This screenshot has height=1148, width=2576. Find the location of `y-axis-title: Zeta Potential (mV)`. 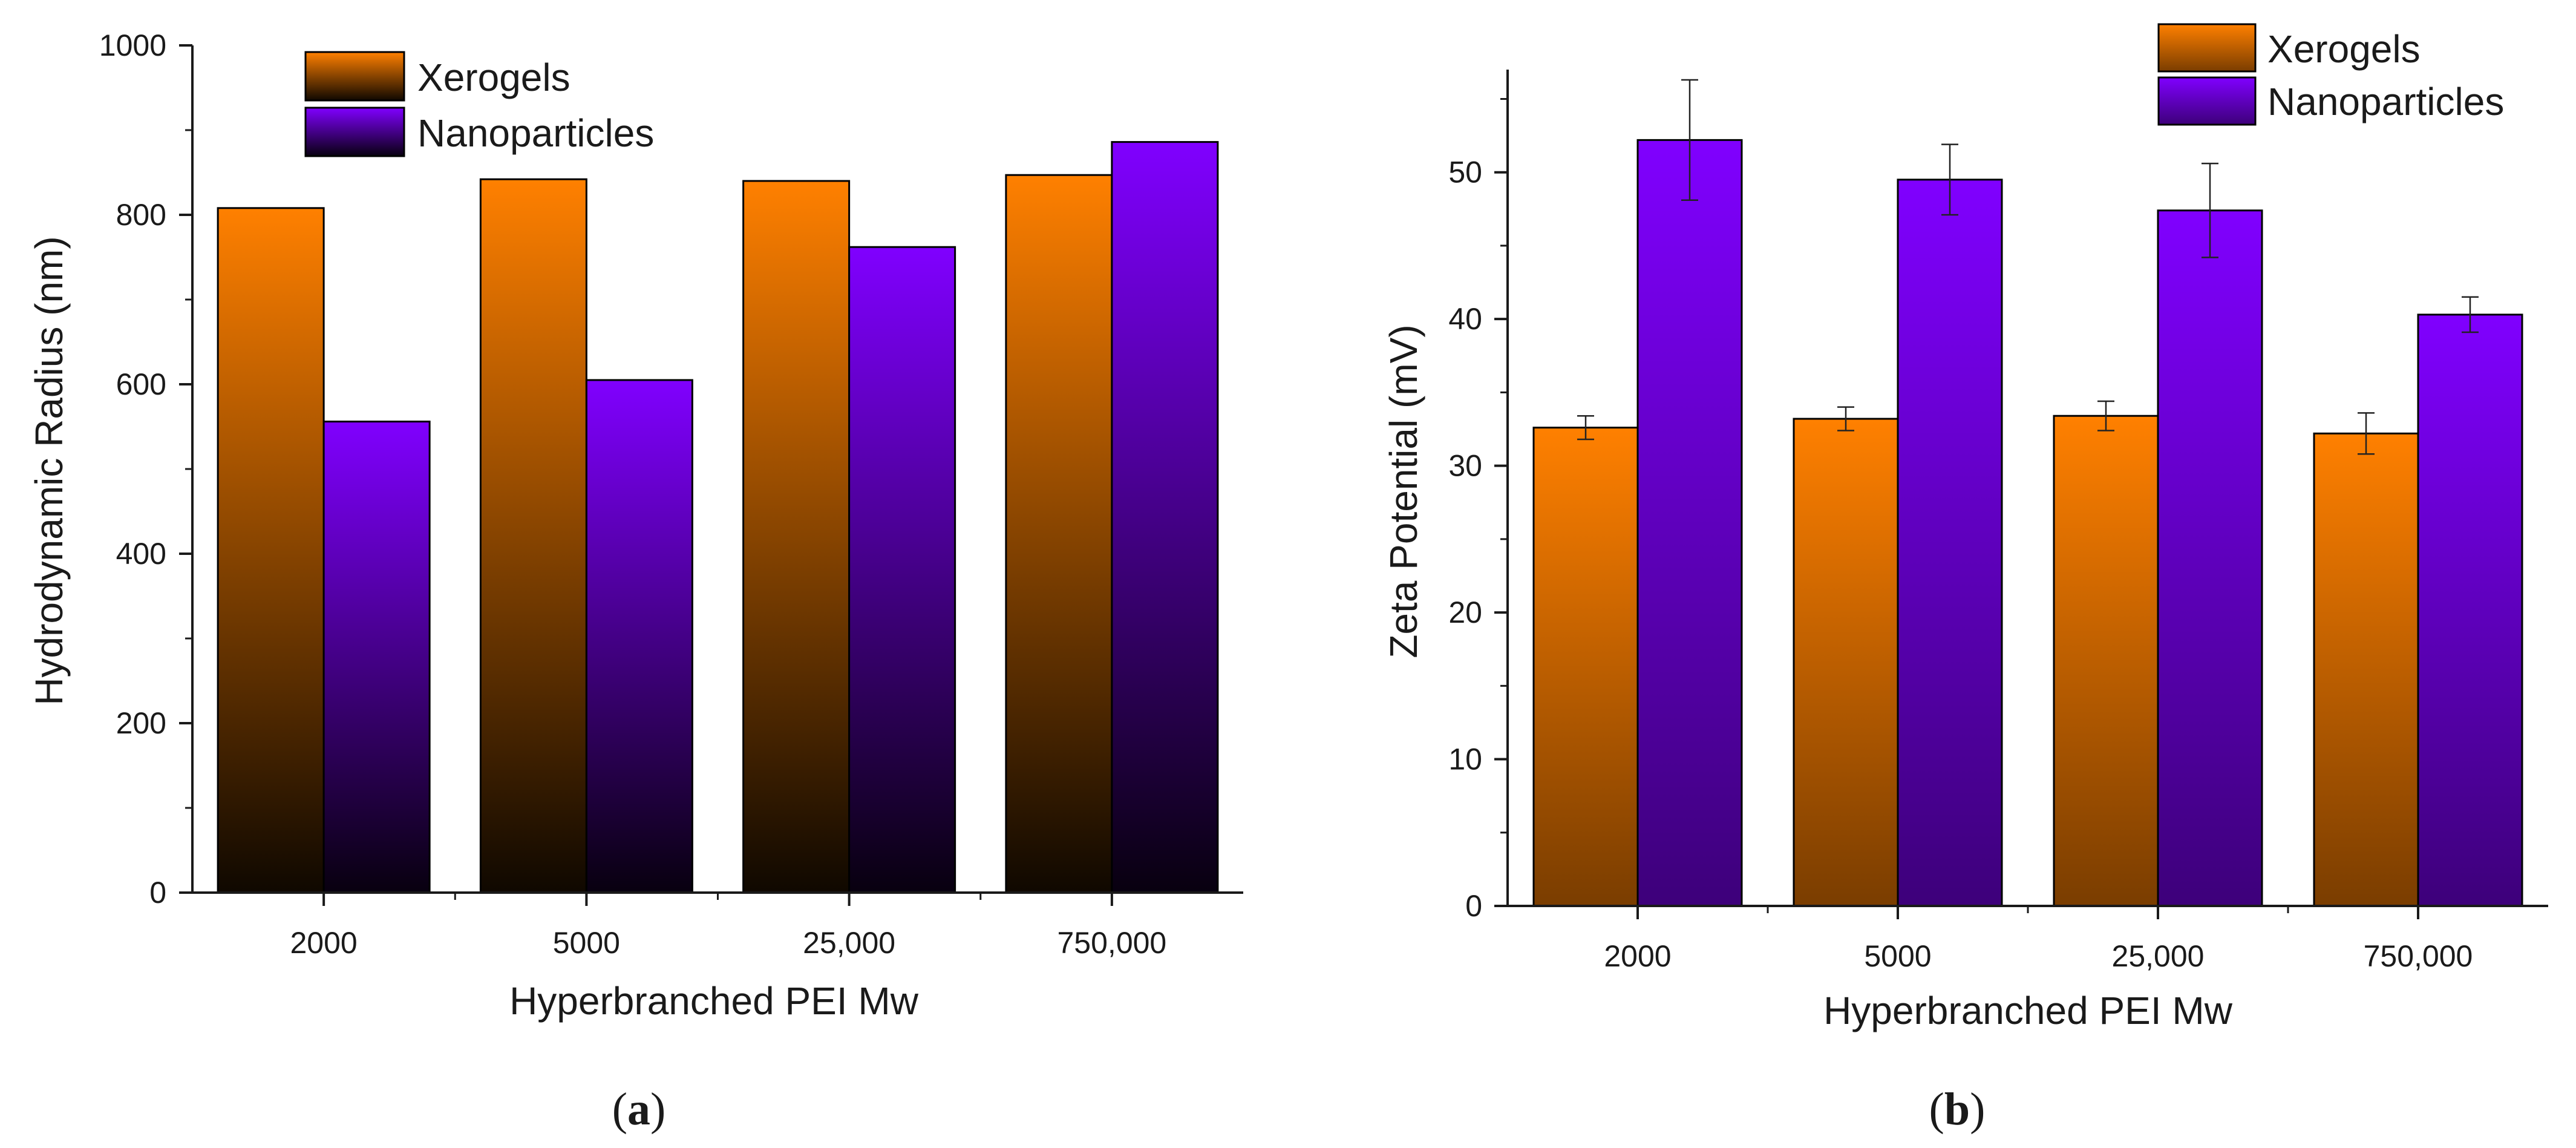

y-axis-title: Zeta Potential (mV) is located at coordinates (1403, 491).